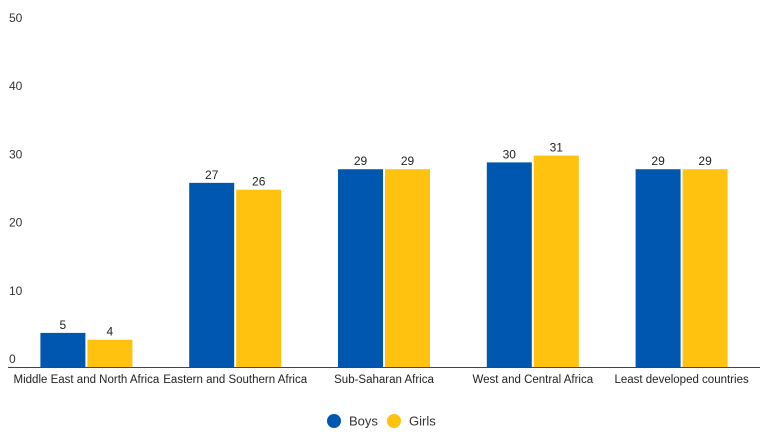  What do you see at coordinates (259, 182) in the screenshot?
I see `data-label: 26` at bounding box center [259, 182].